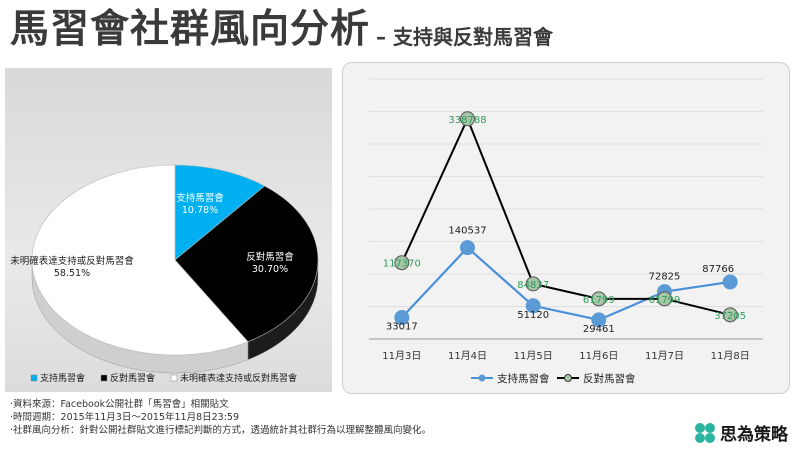 This screenshot has height=452, width=800. Describe the element at coordinates (132, 378) in the screenshot. I see `pie-legend-label-1: 反對馬習會` at that location.